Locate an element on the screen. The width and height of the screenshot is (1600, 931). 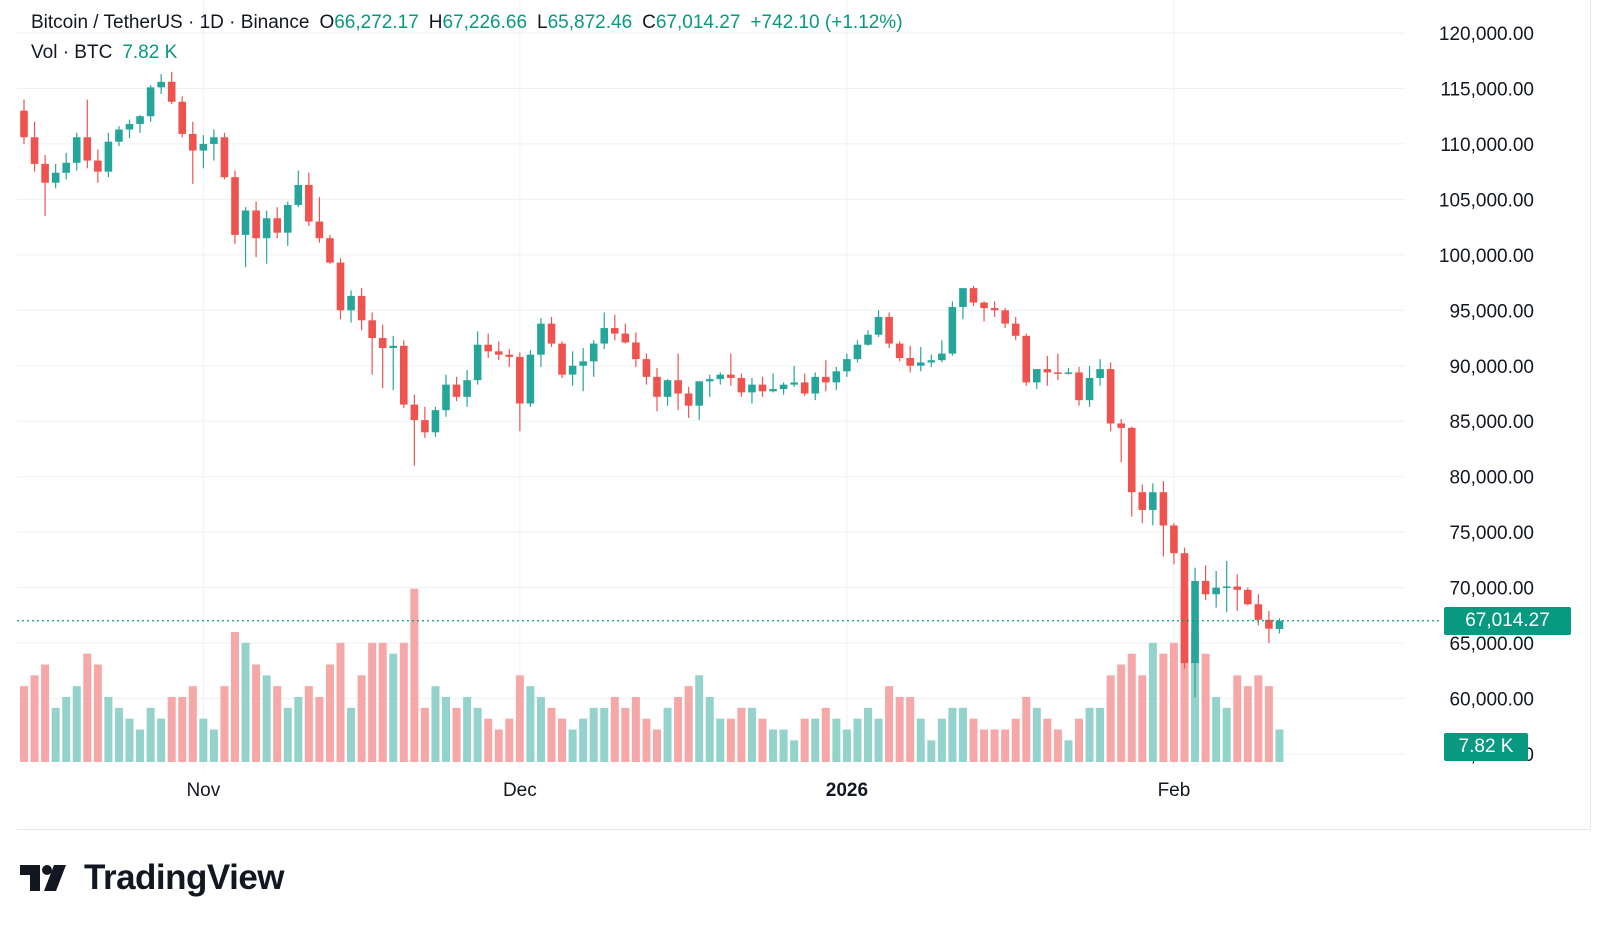
volume-label: Vol · BTC is located at coordinates (72, 52).